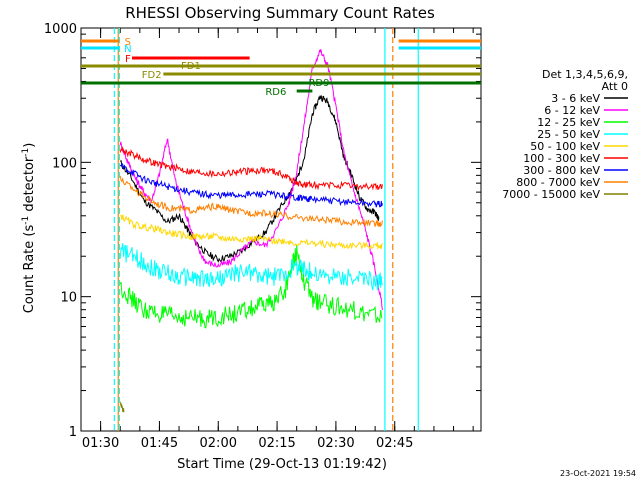 The height and width of the screenshot is (484, 640). I want to click on x-tick-label: 01:30, so click(100, 443).